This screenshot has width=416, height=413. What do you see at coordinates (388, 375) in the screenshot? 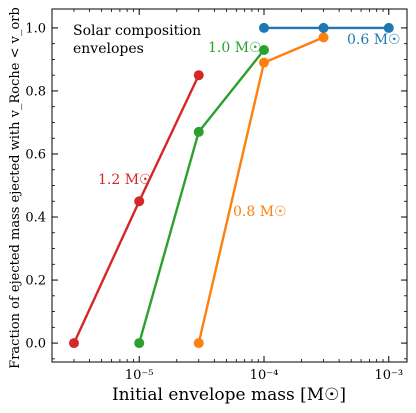
I see `x-tick-label: 10⁻³` at bounding box center [388, 375].